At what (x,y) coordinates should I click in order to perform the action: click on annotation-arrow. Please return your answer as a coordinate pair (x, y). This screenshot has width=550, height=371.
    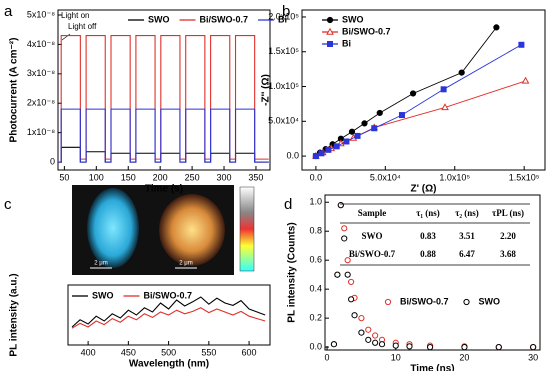
    Looking at the image, I should click on (66, 37).